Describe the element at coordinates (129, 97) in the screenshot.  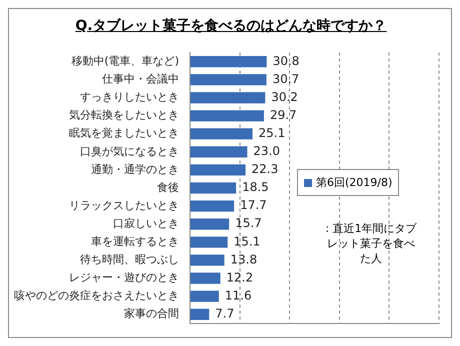
I see `y-tick-label: すっきりしたいとき` at that location.